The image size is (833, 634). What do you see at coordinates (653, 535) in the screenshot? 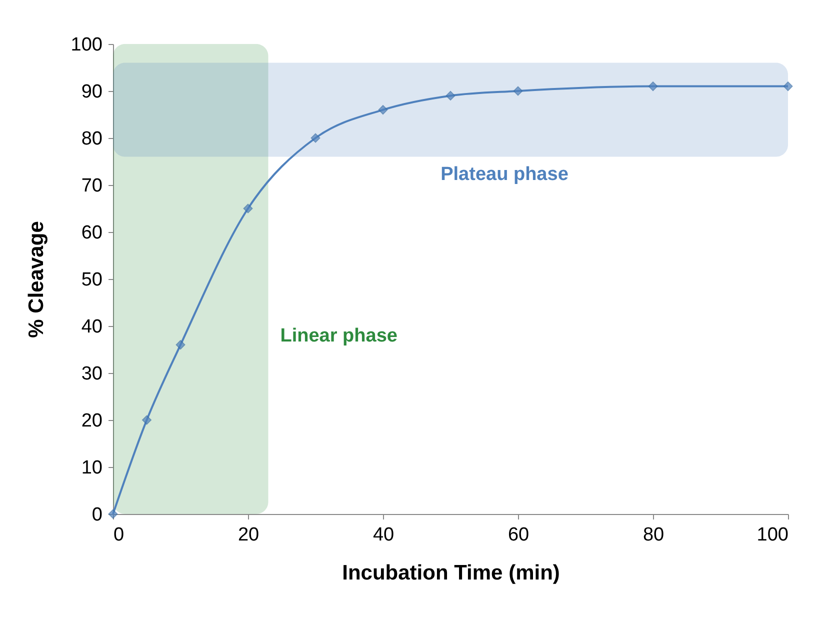
I see `x-tick-label: 80` at bounding box center [653, 535].